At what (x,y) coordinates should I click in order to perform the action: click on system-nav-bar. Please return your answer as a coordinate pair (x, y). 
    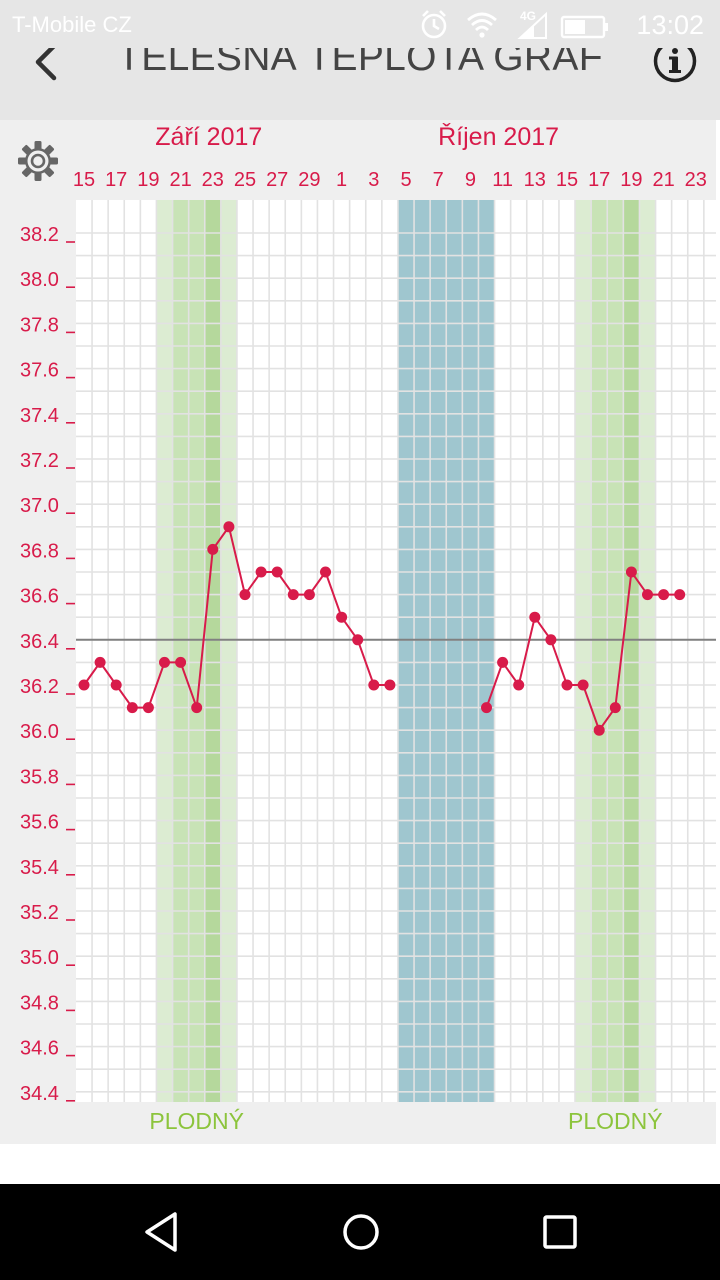
    Looking at the image, I should click on (360, 1232).